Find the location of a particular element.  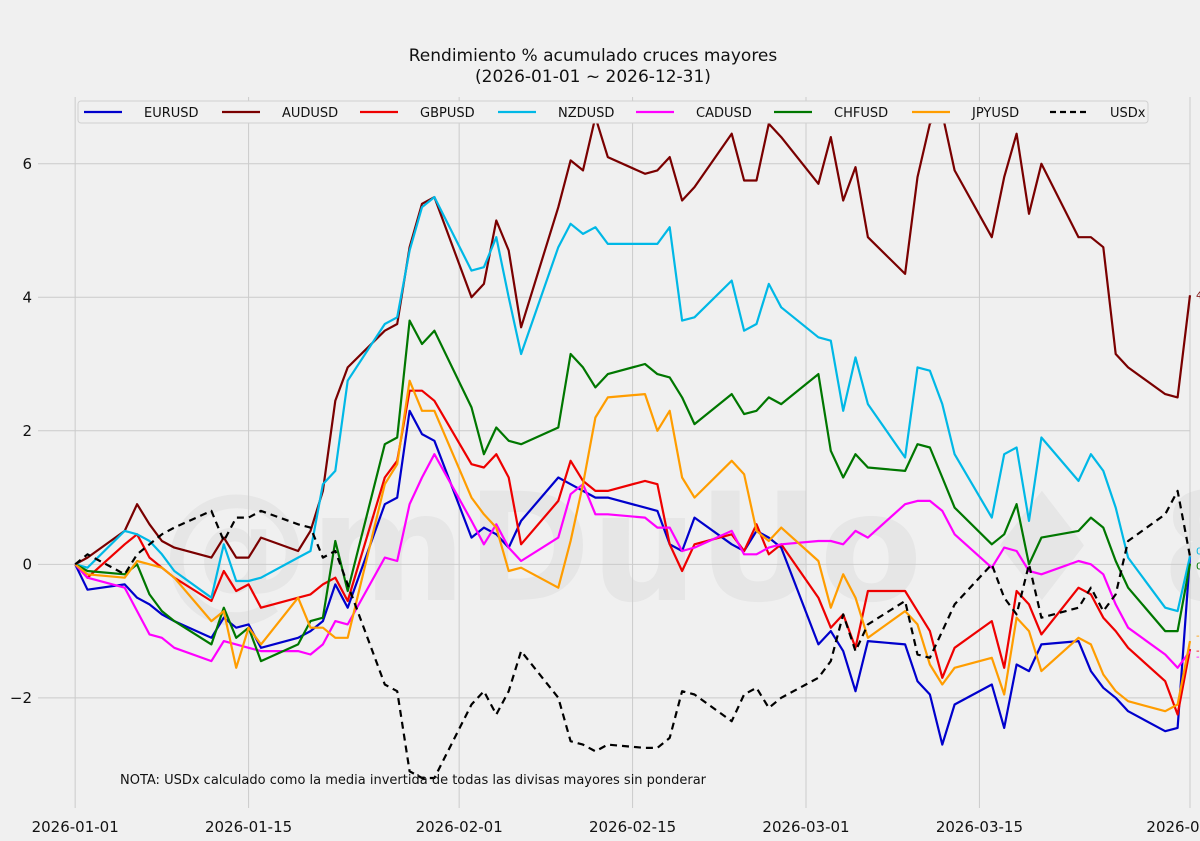

x-tick-label: 2026-02-01 is located at coordinates (459, 827).